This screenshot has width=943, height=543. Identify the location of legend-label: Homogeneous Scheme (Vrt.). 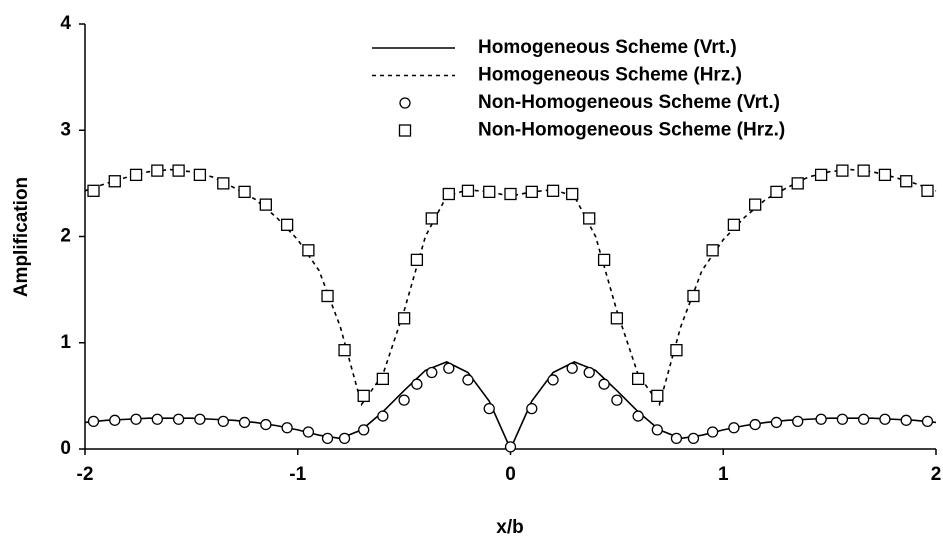
(607, 47).